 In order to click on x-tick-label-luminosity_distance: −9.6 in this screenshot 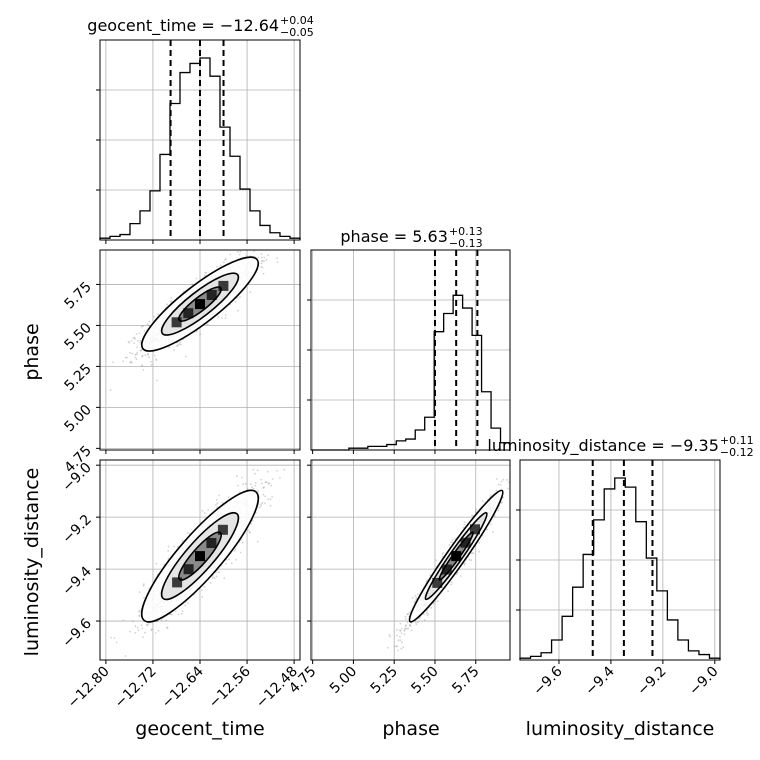, I will do `click(547, 680)`.